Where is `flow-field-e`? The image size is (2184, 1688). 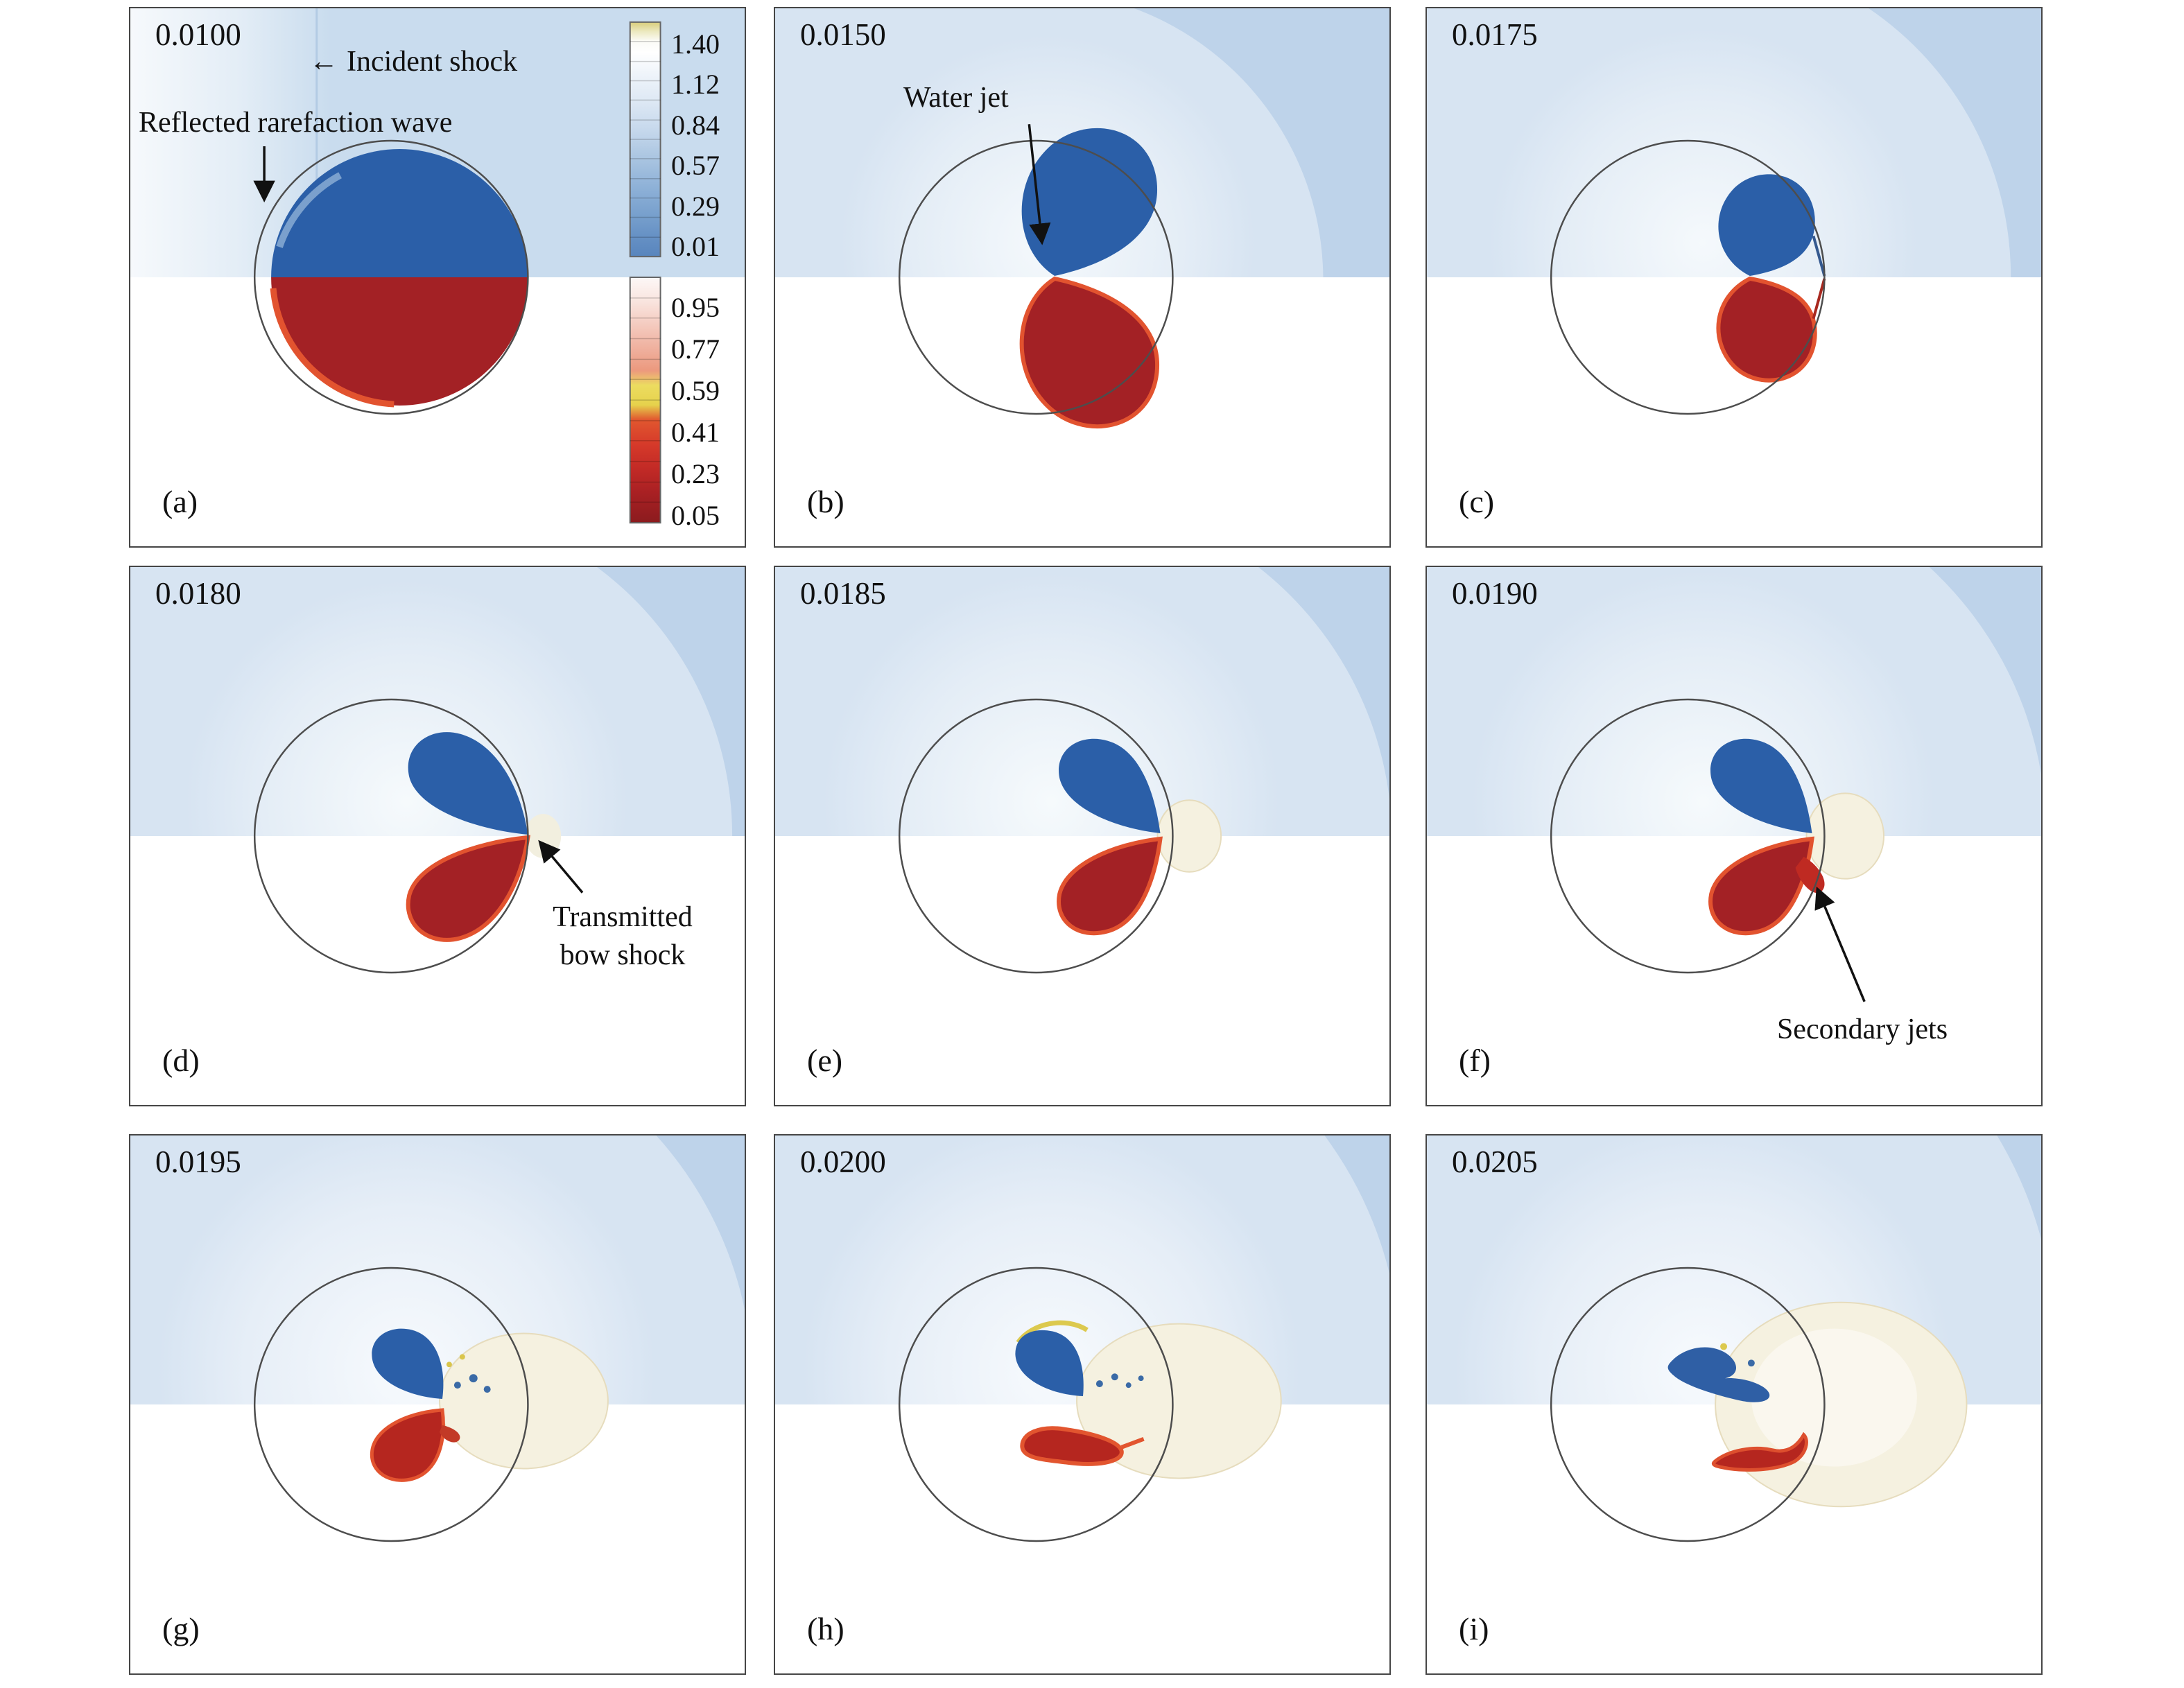
flow-field-e is located at coordinates (1082, 770).